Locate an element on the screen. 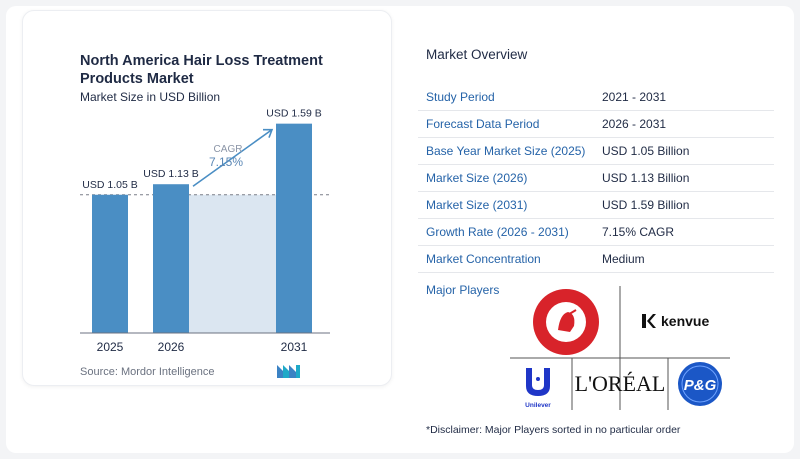 The width and height of the screenshot is (800, 459). loreal-wordmark: L'ORÉAL is located at coordinates (620, 383).